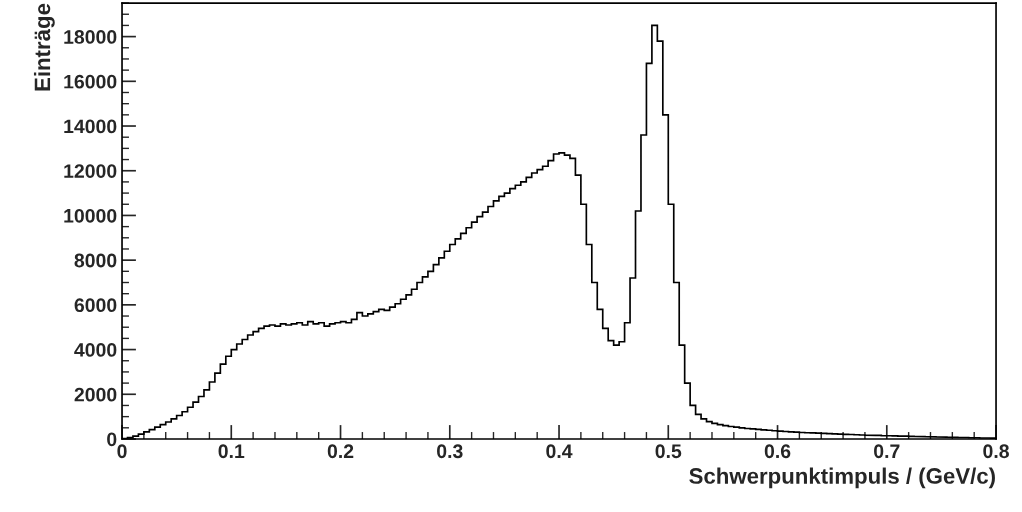  What do you see at coordinates (231, 451) in the screenshot?
I see `x-tick-label: 0.1` at bounding box center [231, 451].